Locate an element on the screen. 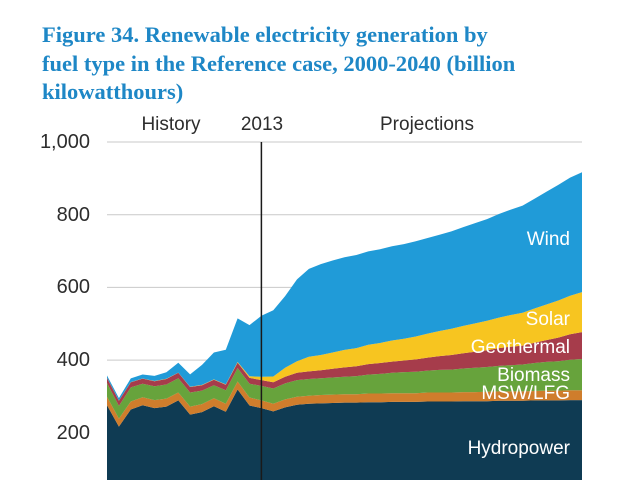 The width and height of the screenshot is (640, 480). area-msw-lfg is located at coordinates (344, 404).